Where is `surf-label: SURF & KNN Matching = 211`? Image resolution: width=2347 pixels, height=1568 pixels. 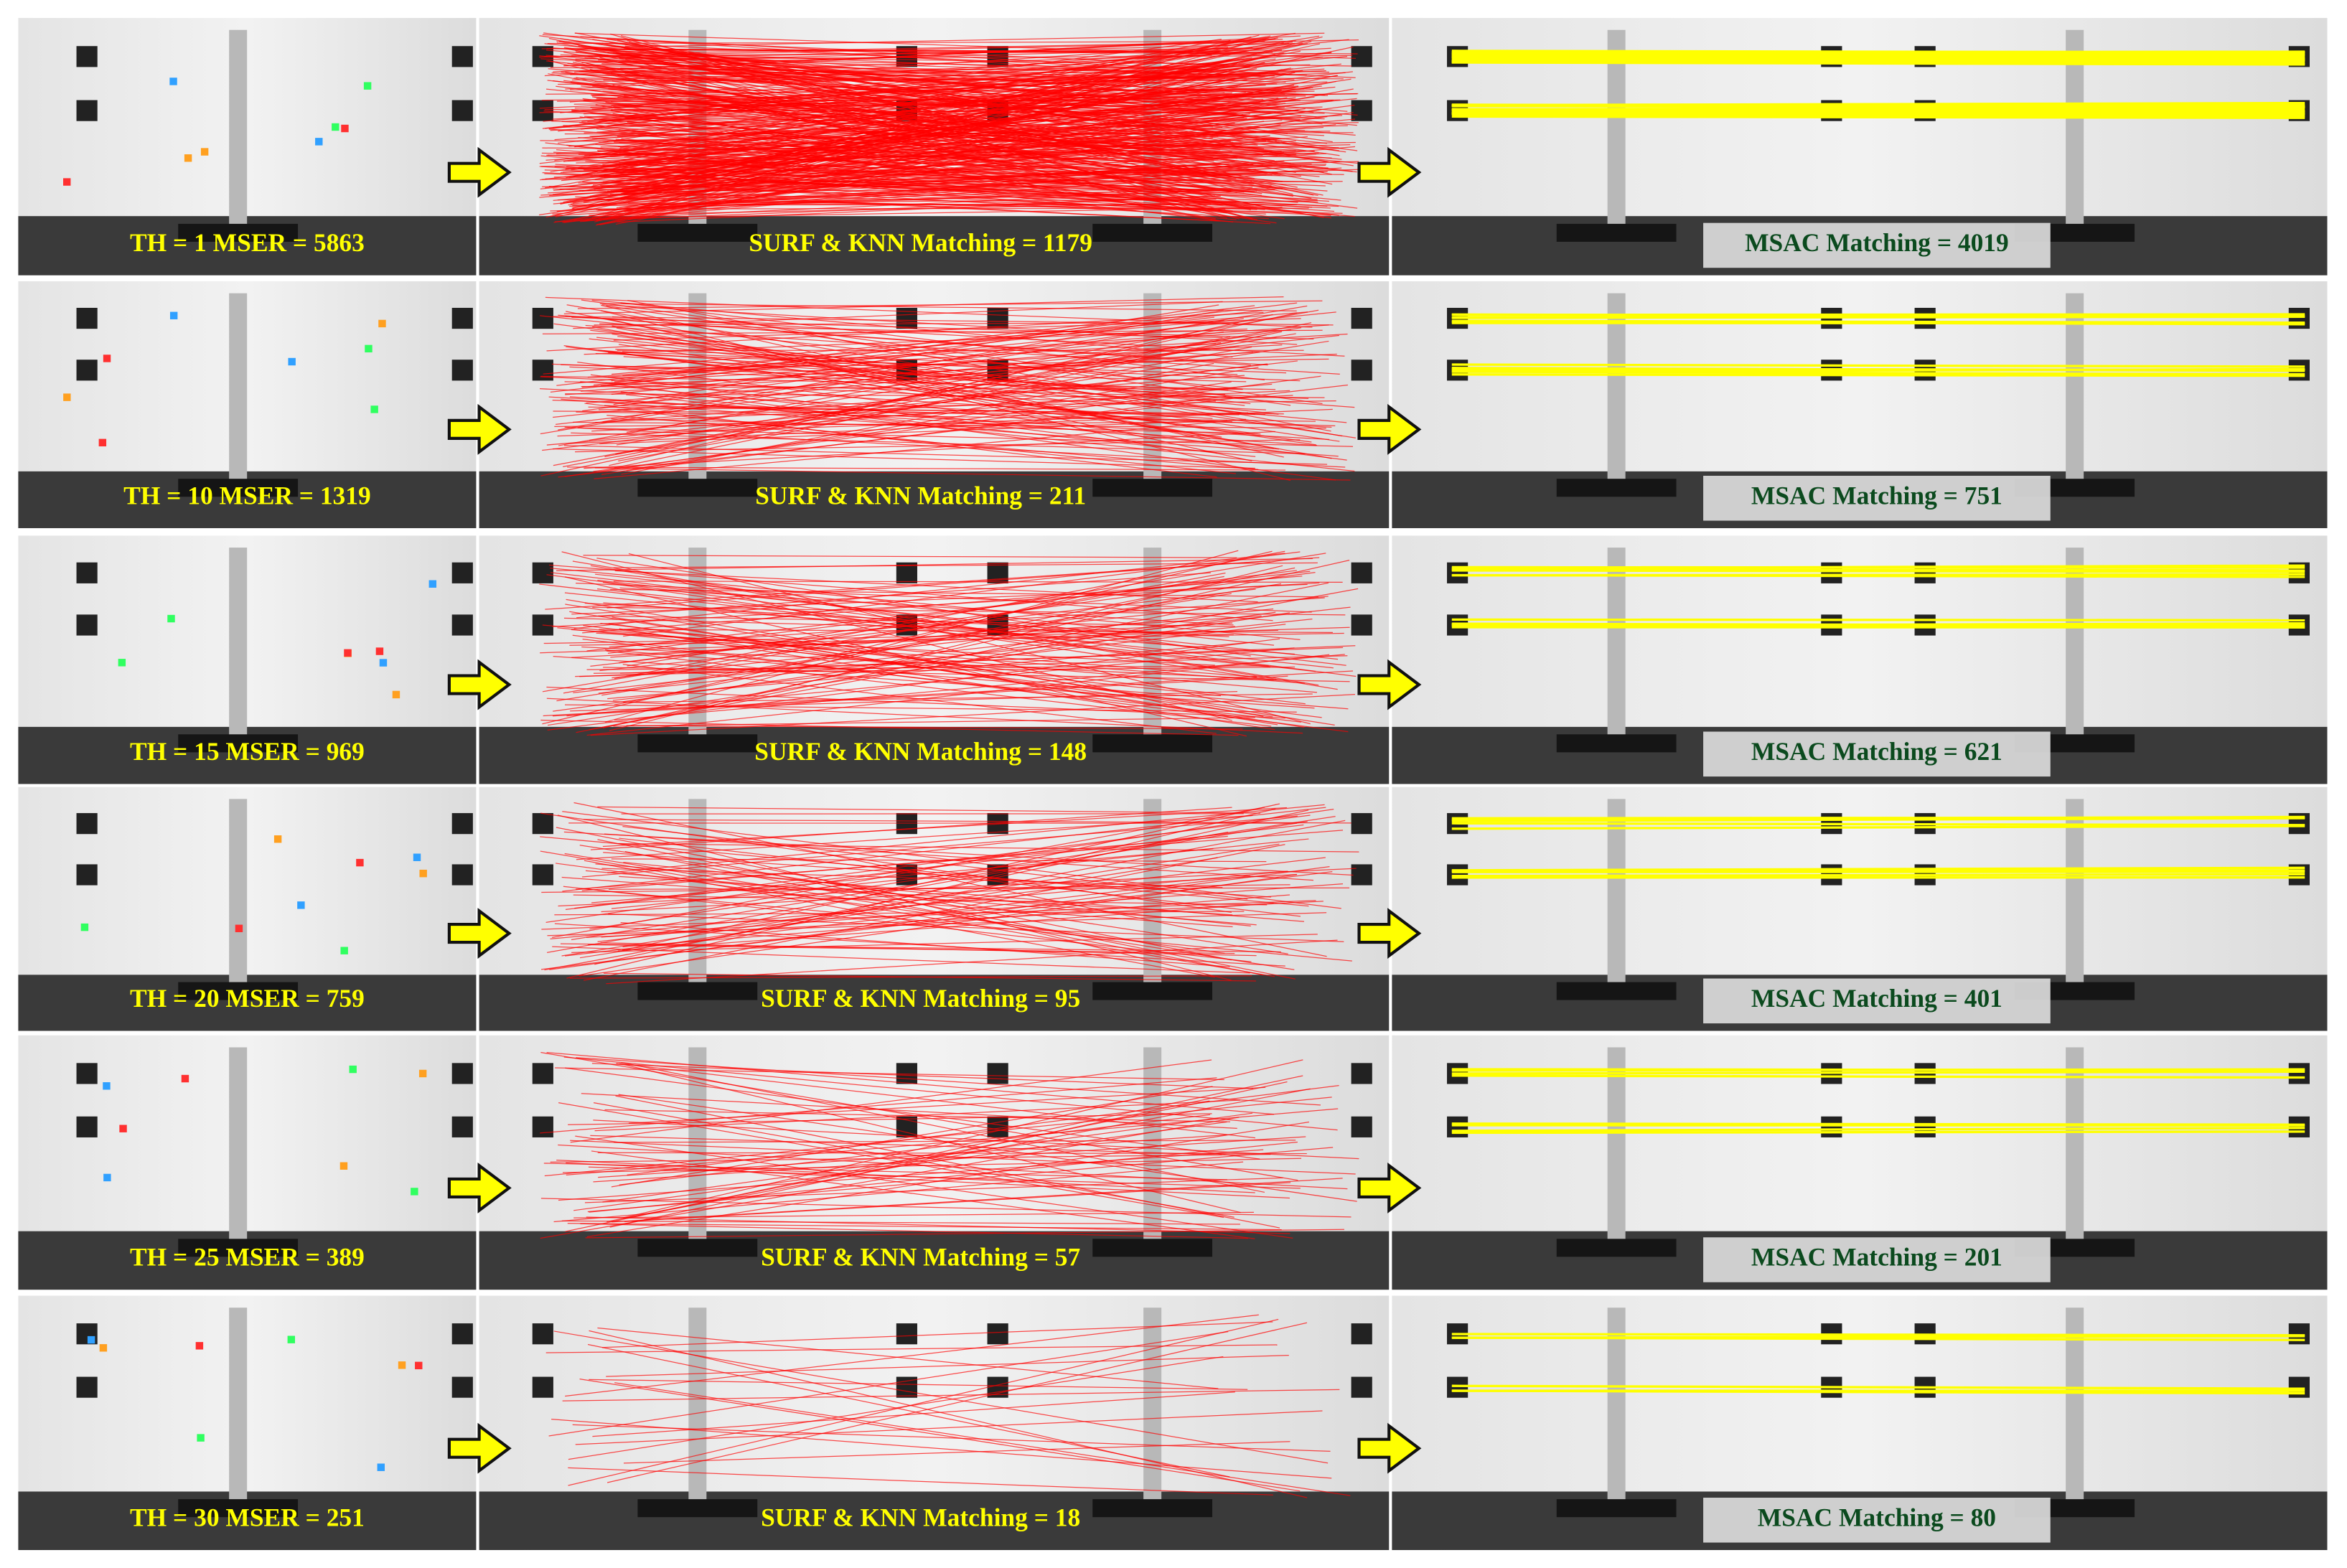
surf-label: SURF & KNN Matching = 211 is located at coordinates (920, 495).